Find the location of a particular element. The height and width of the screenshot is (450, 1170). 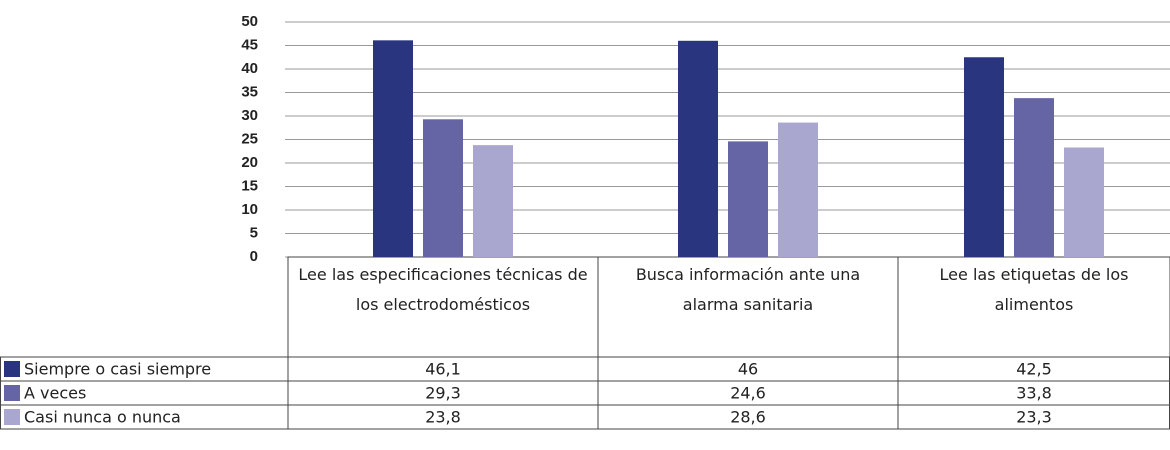

y-tick-label: 20 is located at coordinates (249, 162).